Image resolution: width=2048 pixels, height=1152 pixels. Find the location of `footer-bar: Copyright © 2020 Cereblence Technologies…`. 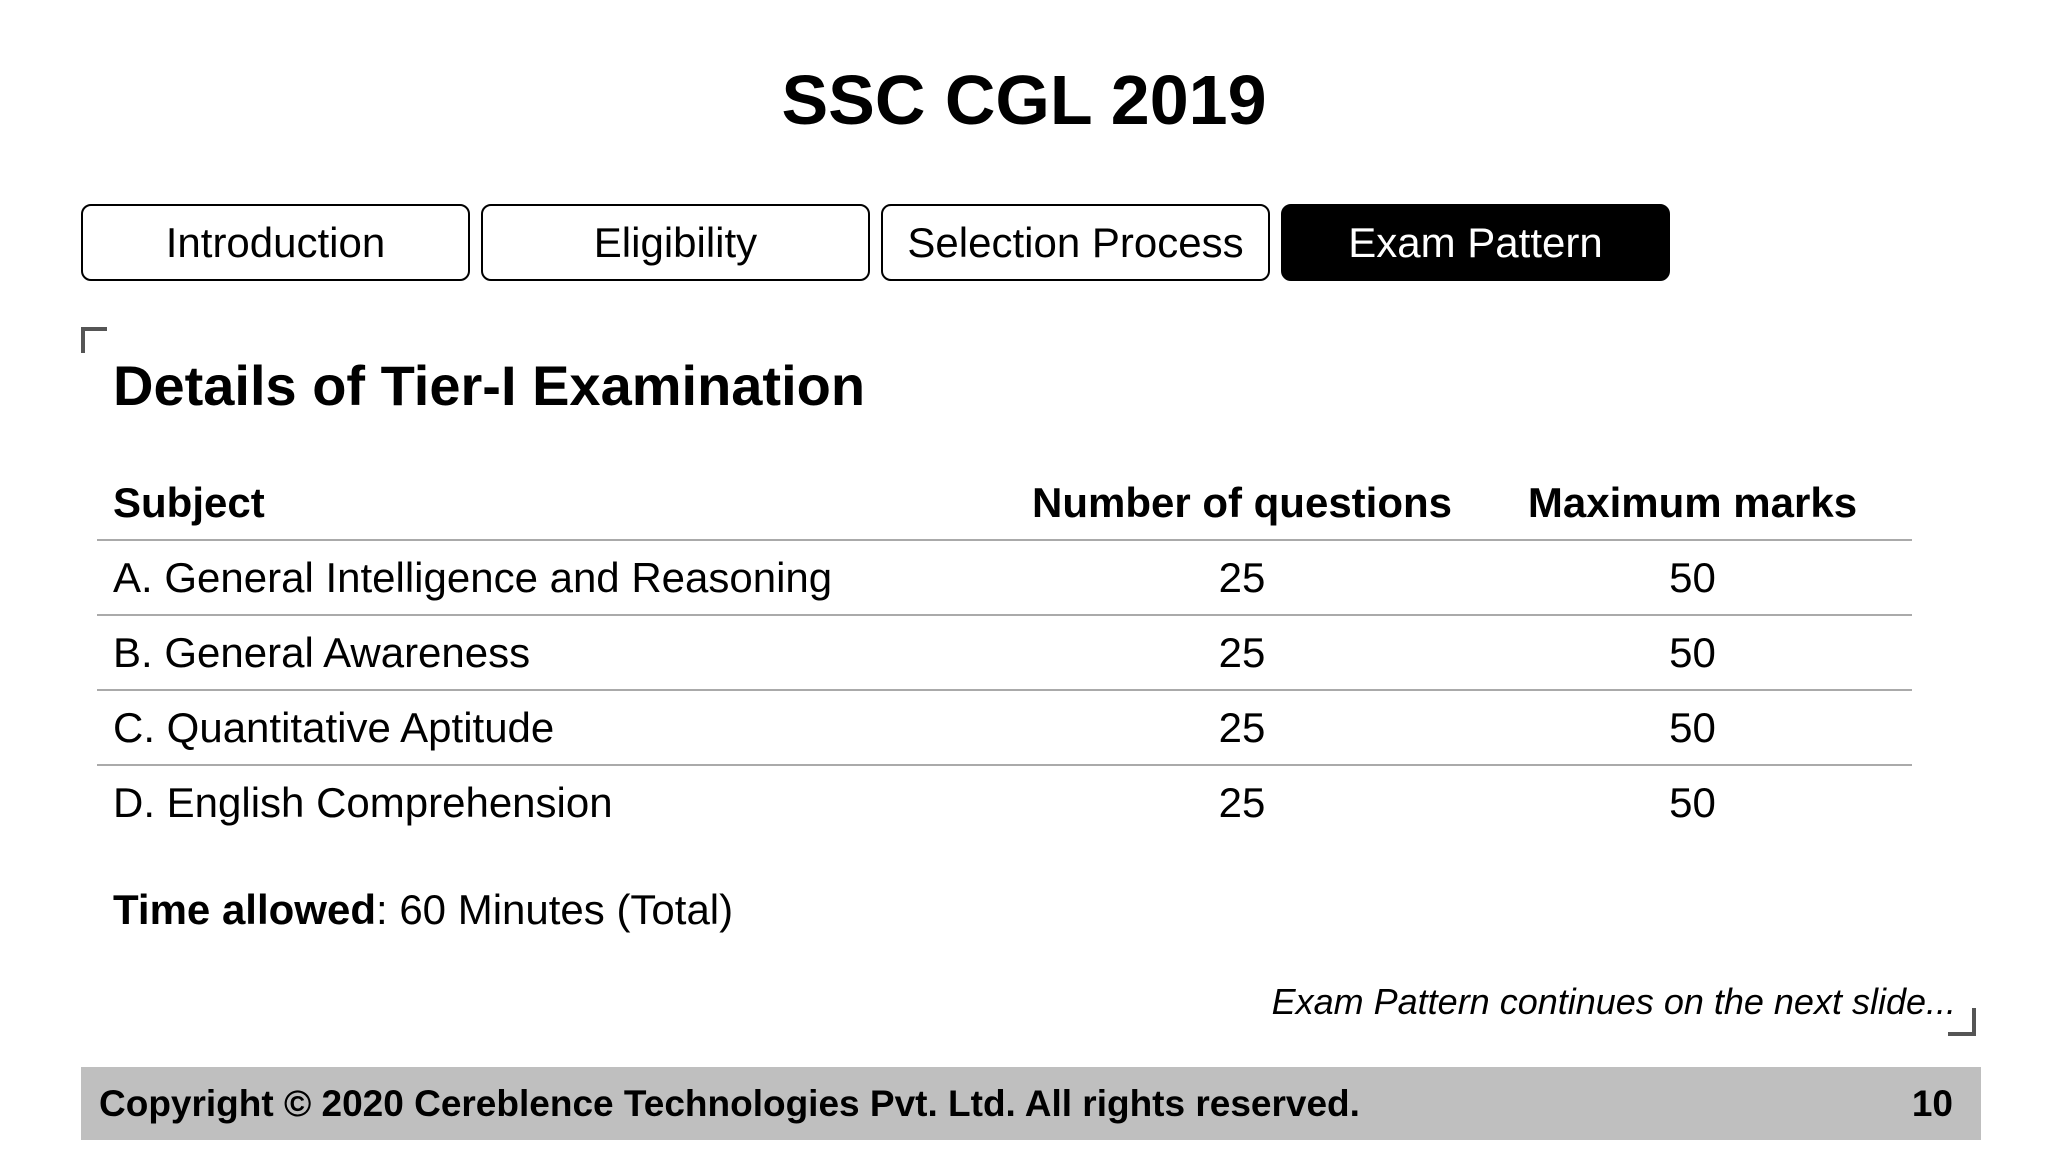

footer-bar: Copyright © 2020 Cereblence Technologies… is located at coordinates (1031, 1103).